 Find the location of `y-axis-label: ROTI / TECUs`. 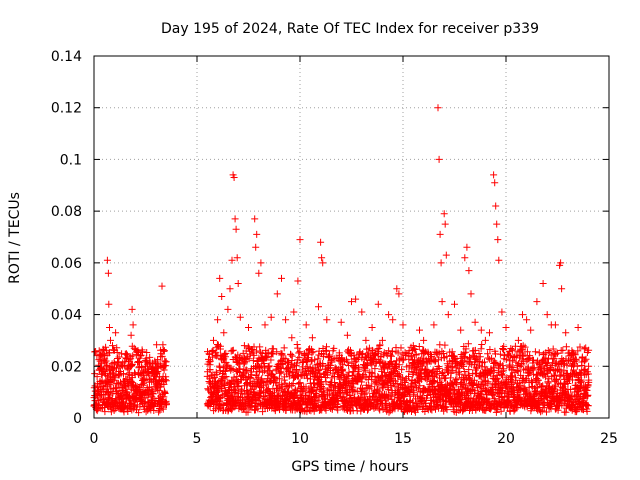

y-axis-label: ROTI / TECUs is located at coordinates (15, 238).